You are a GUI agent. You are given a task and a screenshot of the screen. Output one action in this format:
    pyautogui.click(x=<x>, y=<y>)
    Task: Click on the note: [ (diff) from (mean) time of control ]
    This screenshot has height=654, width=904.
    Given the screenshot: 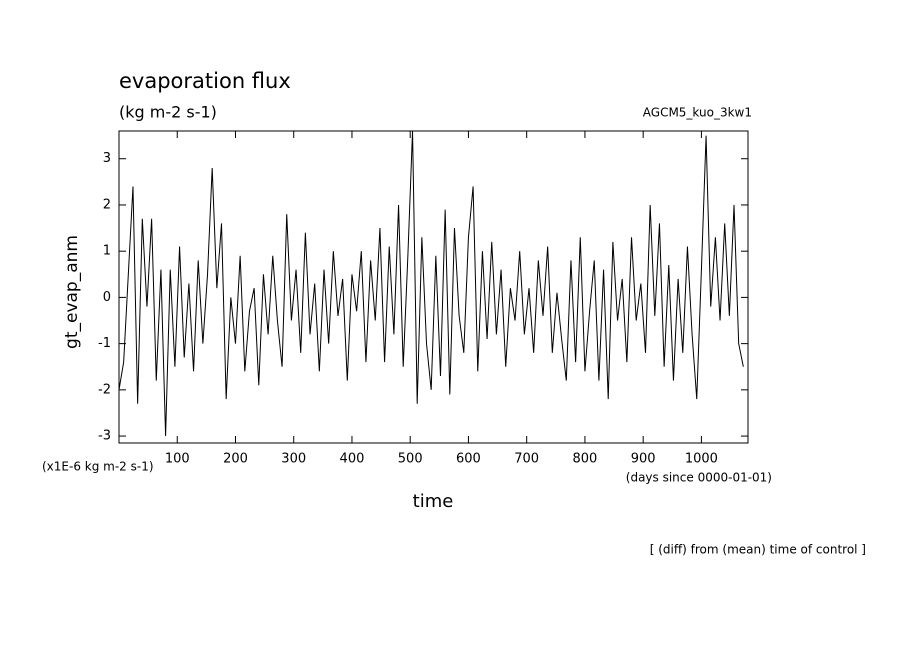 What is the action you would take?
    pyautogui.click(x=758, y=550)
    